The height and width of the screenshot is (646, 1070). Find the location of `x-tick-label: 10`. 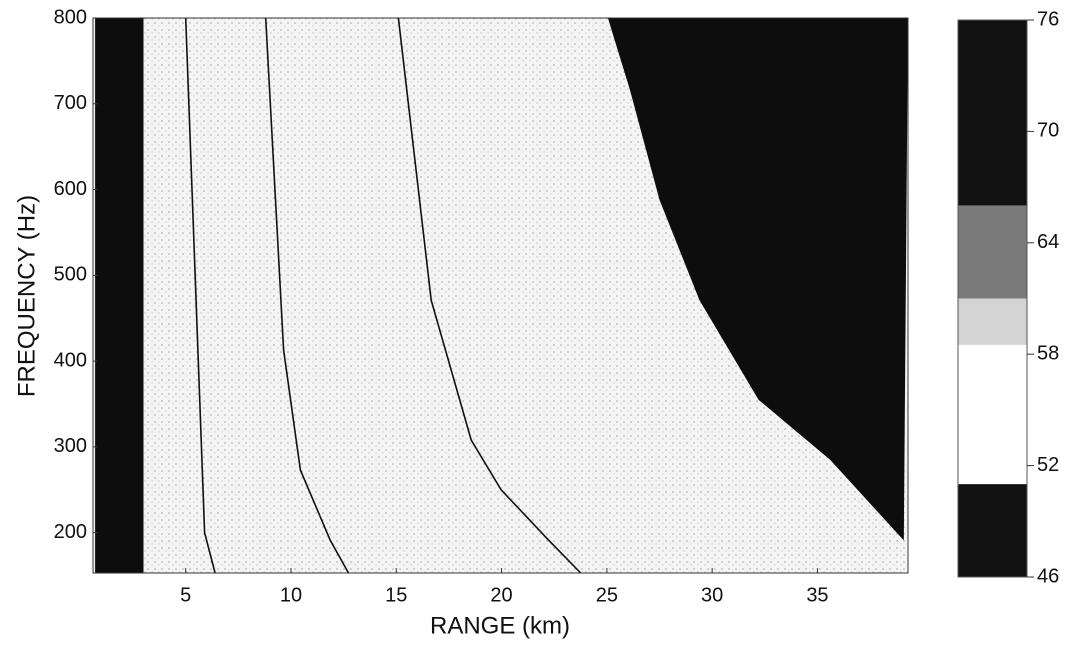

x-tick-label: 10 is located at coordinates (291, 595).